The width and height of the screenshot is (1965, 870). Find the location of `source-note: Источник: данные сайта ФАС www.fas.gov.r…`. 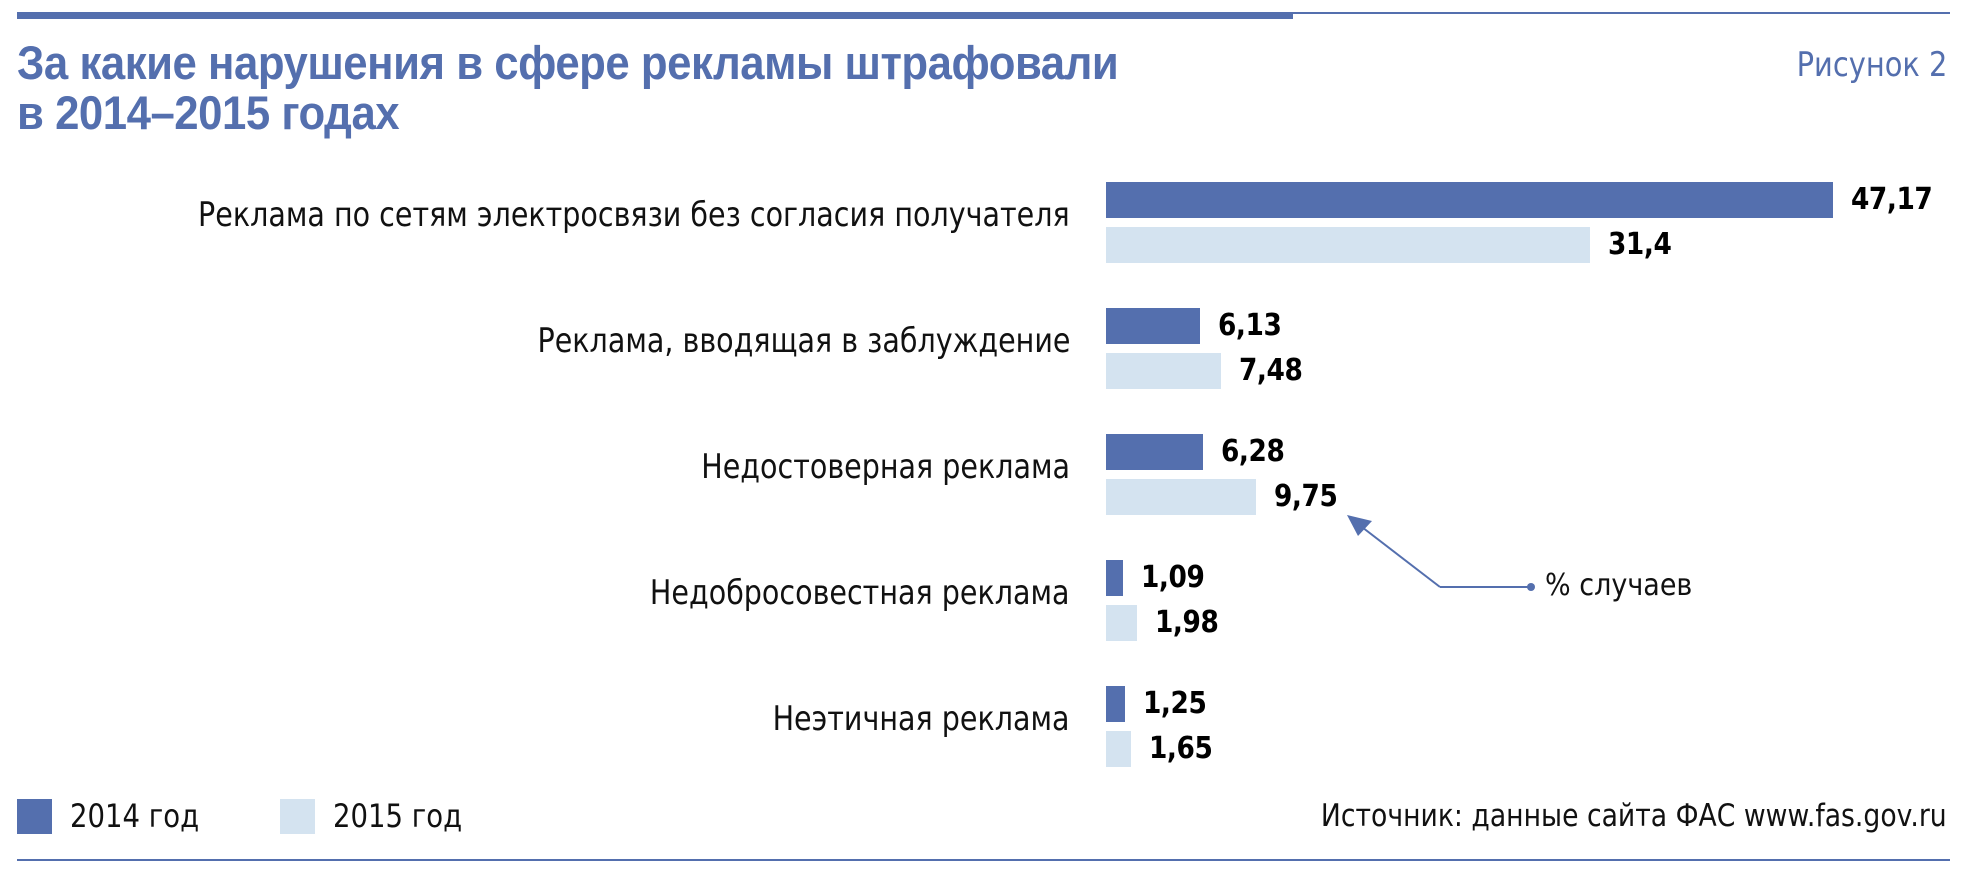

source-note: Источник: данные сайта ФАС www.fas.gov.r… is located at coordinates (1634, 816).